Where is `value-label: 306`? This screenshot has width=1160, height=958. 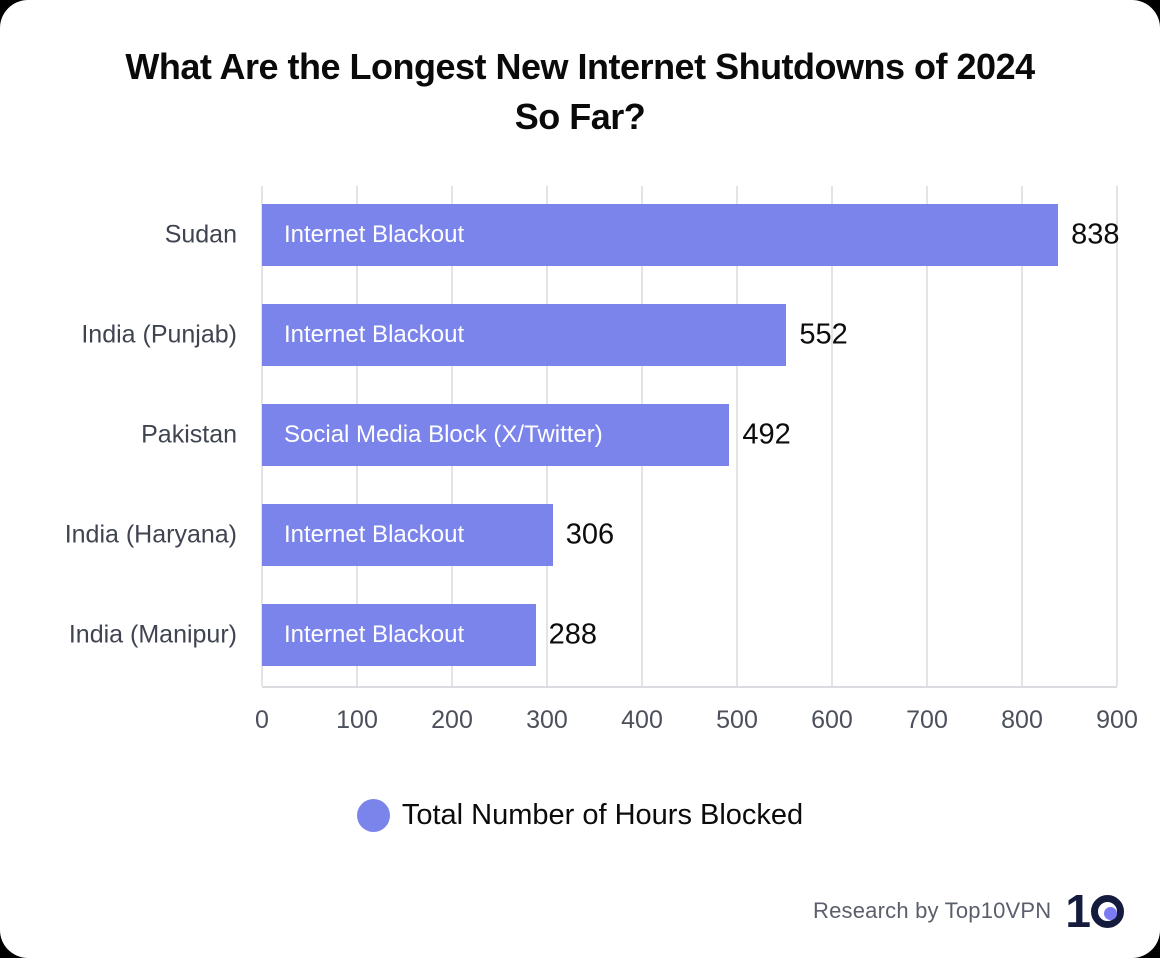 value-label: 306 is located at coordinates (590, 534).